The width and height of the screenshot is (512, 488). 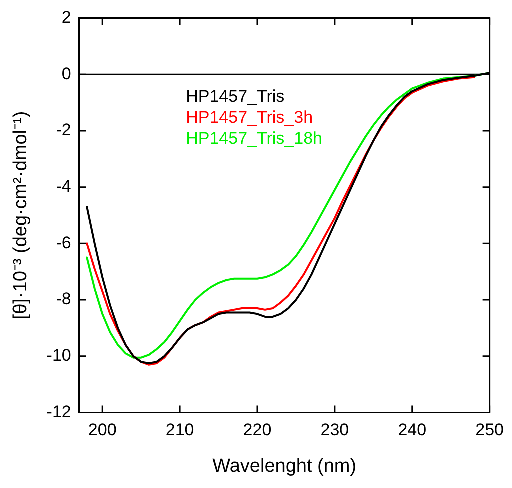 What do you see at coordinates (412, 430) in the screenshot?
I see `x-tick-label: 240` at bounding box center [412, 430].